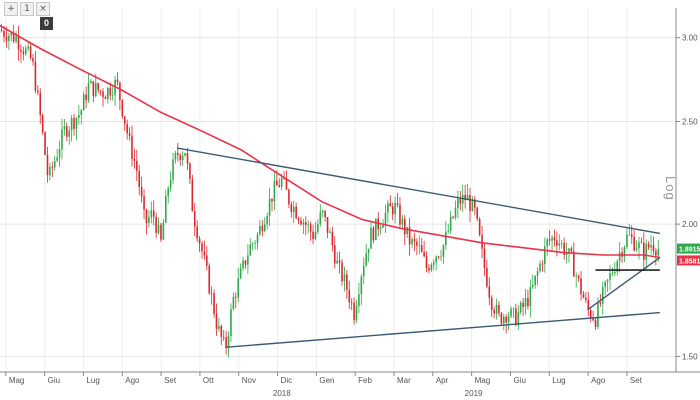  What do you see at coordinates (11, 9) in the screenshot?
I see `zoom-in-button: +` at bounding box center [11, 9].